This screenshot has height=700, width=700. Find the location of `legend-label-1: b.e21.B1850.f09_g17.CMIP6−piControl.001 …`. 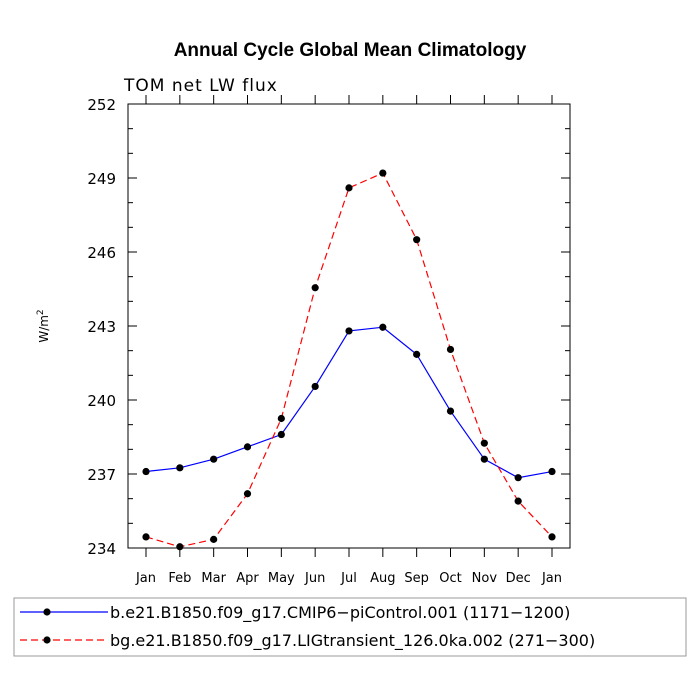

legend-label-1: b.e21.B1850.f09_g17.CMIP6−piControl.001 … is located at coordinates (340, 613).